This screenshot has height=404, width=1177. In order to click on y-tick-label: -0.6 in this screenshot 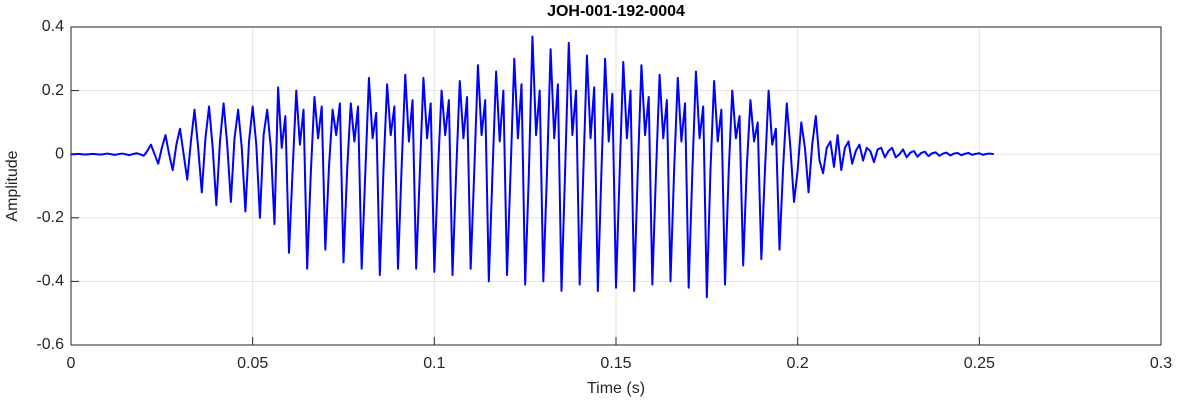, I will do `click(50, 344)`.